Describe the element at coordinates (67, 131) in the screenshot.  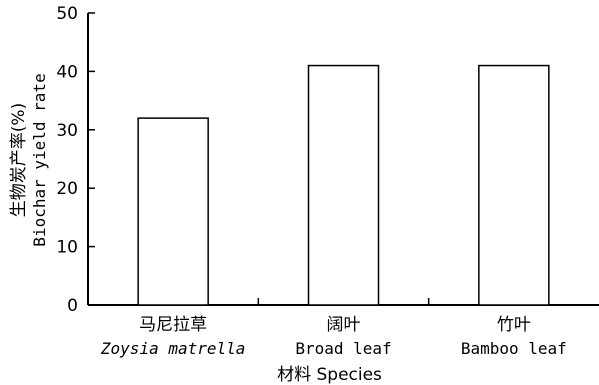
I see `y-tick-label: 30` at that location.